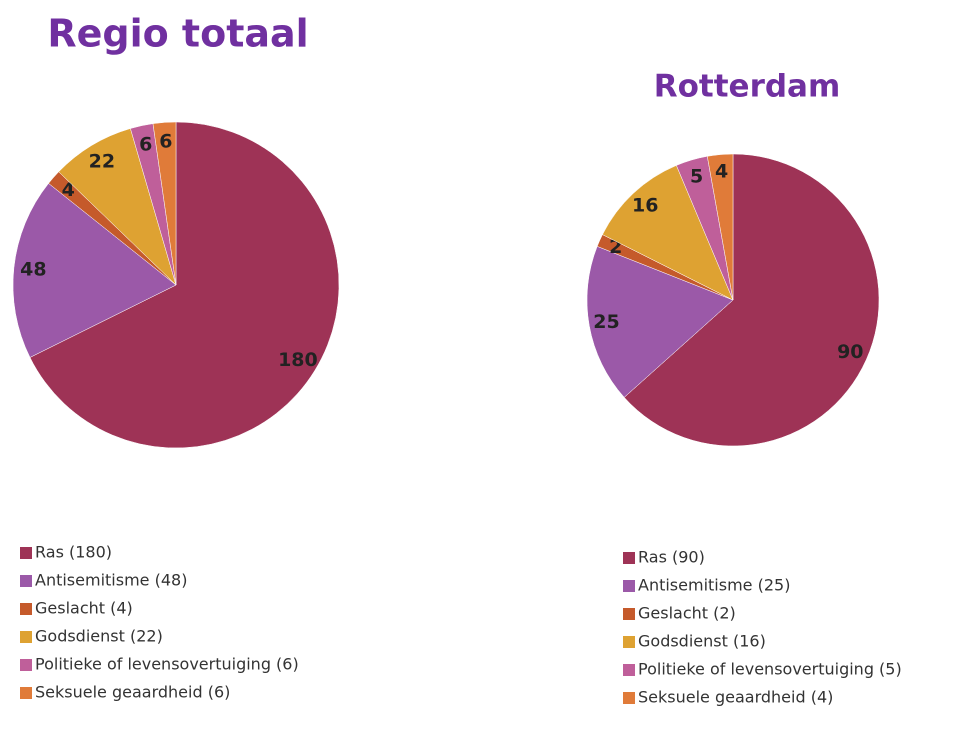 This screenshot has height=744, width=963. I want to click on legend-label: Seksuele geaardheid (6), so click(132, 692).